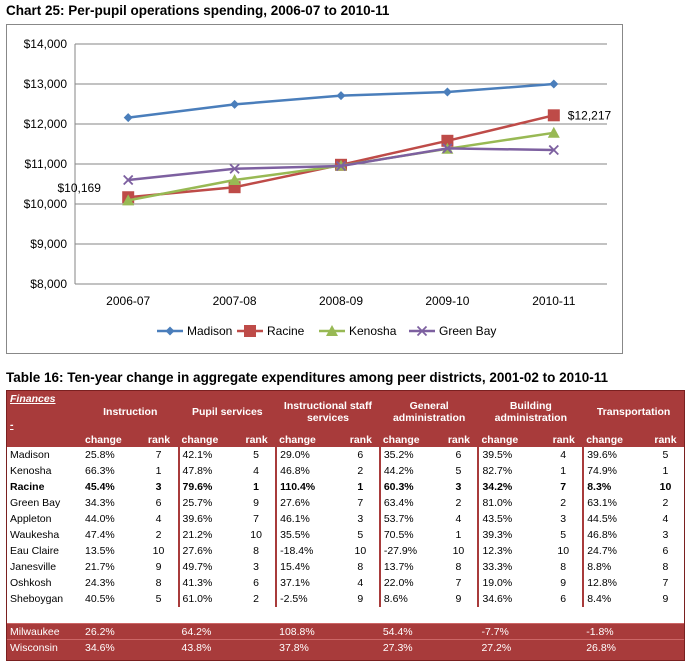 The width and height of the screenshot is (691, 663). Describe the element at coordinates (511, 503) in the screenshot. I see `change-cell: 81.0%` at that location.